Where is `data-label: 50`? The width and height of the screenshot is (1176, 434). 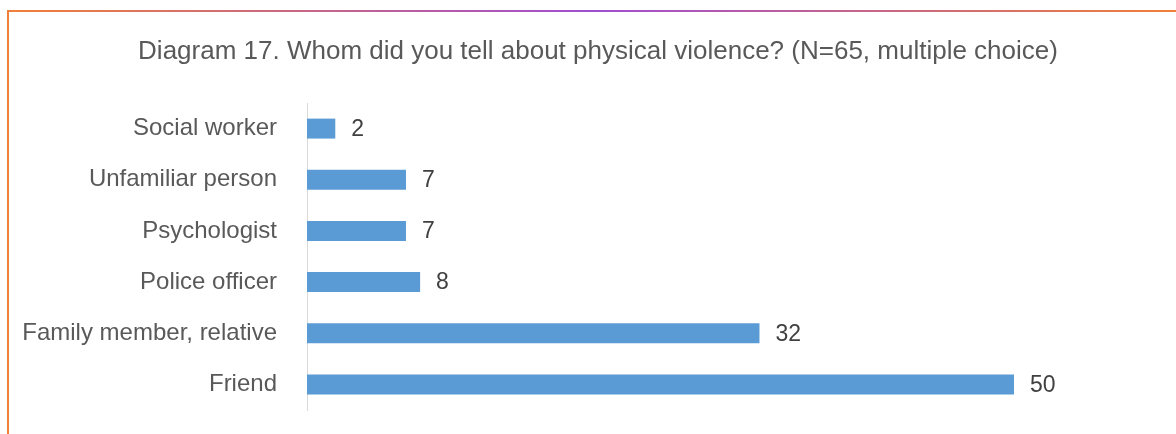
data-label: 50 is located at coordinates (1043, 383).